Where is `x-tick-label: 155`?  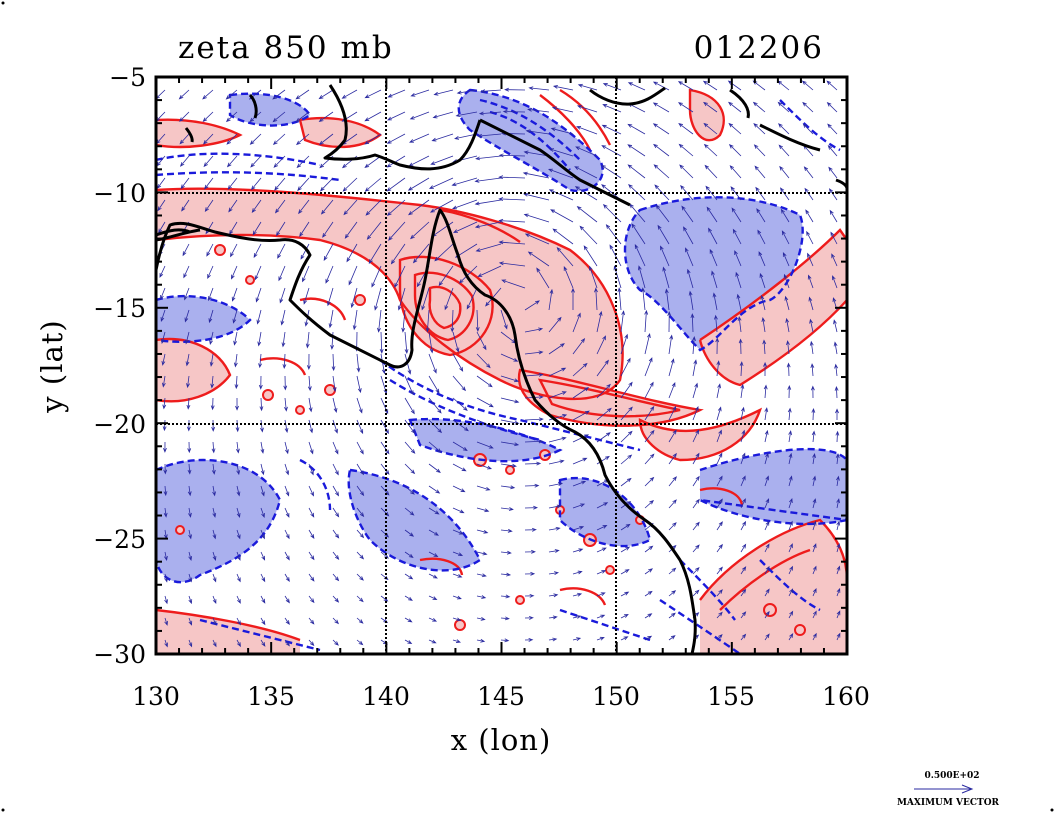
x-tick-label: 155 is located at coordinates (731, 696).